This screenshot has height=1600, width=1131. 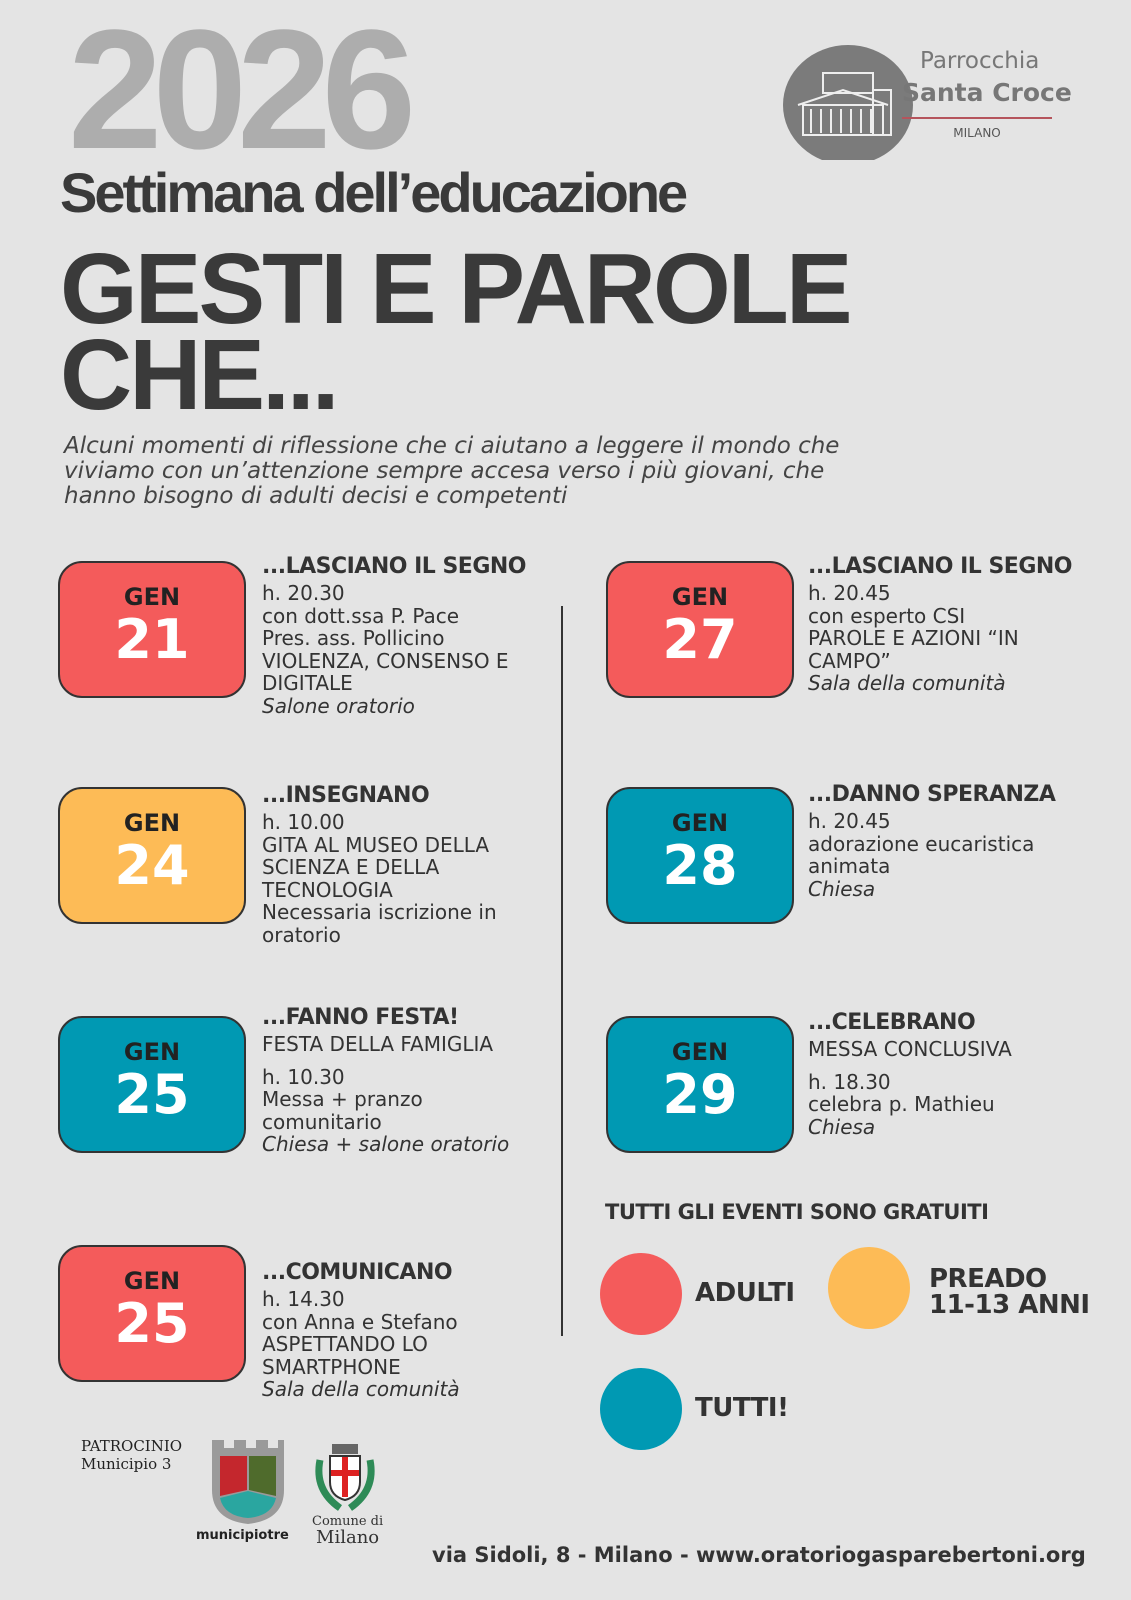 What do you see at coordinates (152, 865) in the screenshot?
I see `date-day: 24` at bounding box center [152, 865].